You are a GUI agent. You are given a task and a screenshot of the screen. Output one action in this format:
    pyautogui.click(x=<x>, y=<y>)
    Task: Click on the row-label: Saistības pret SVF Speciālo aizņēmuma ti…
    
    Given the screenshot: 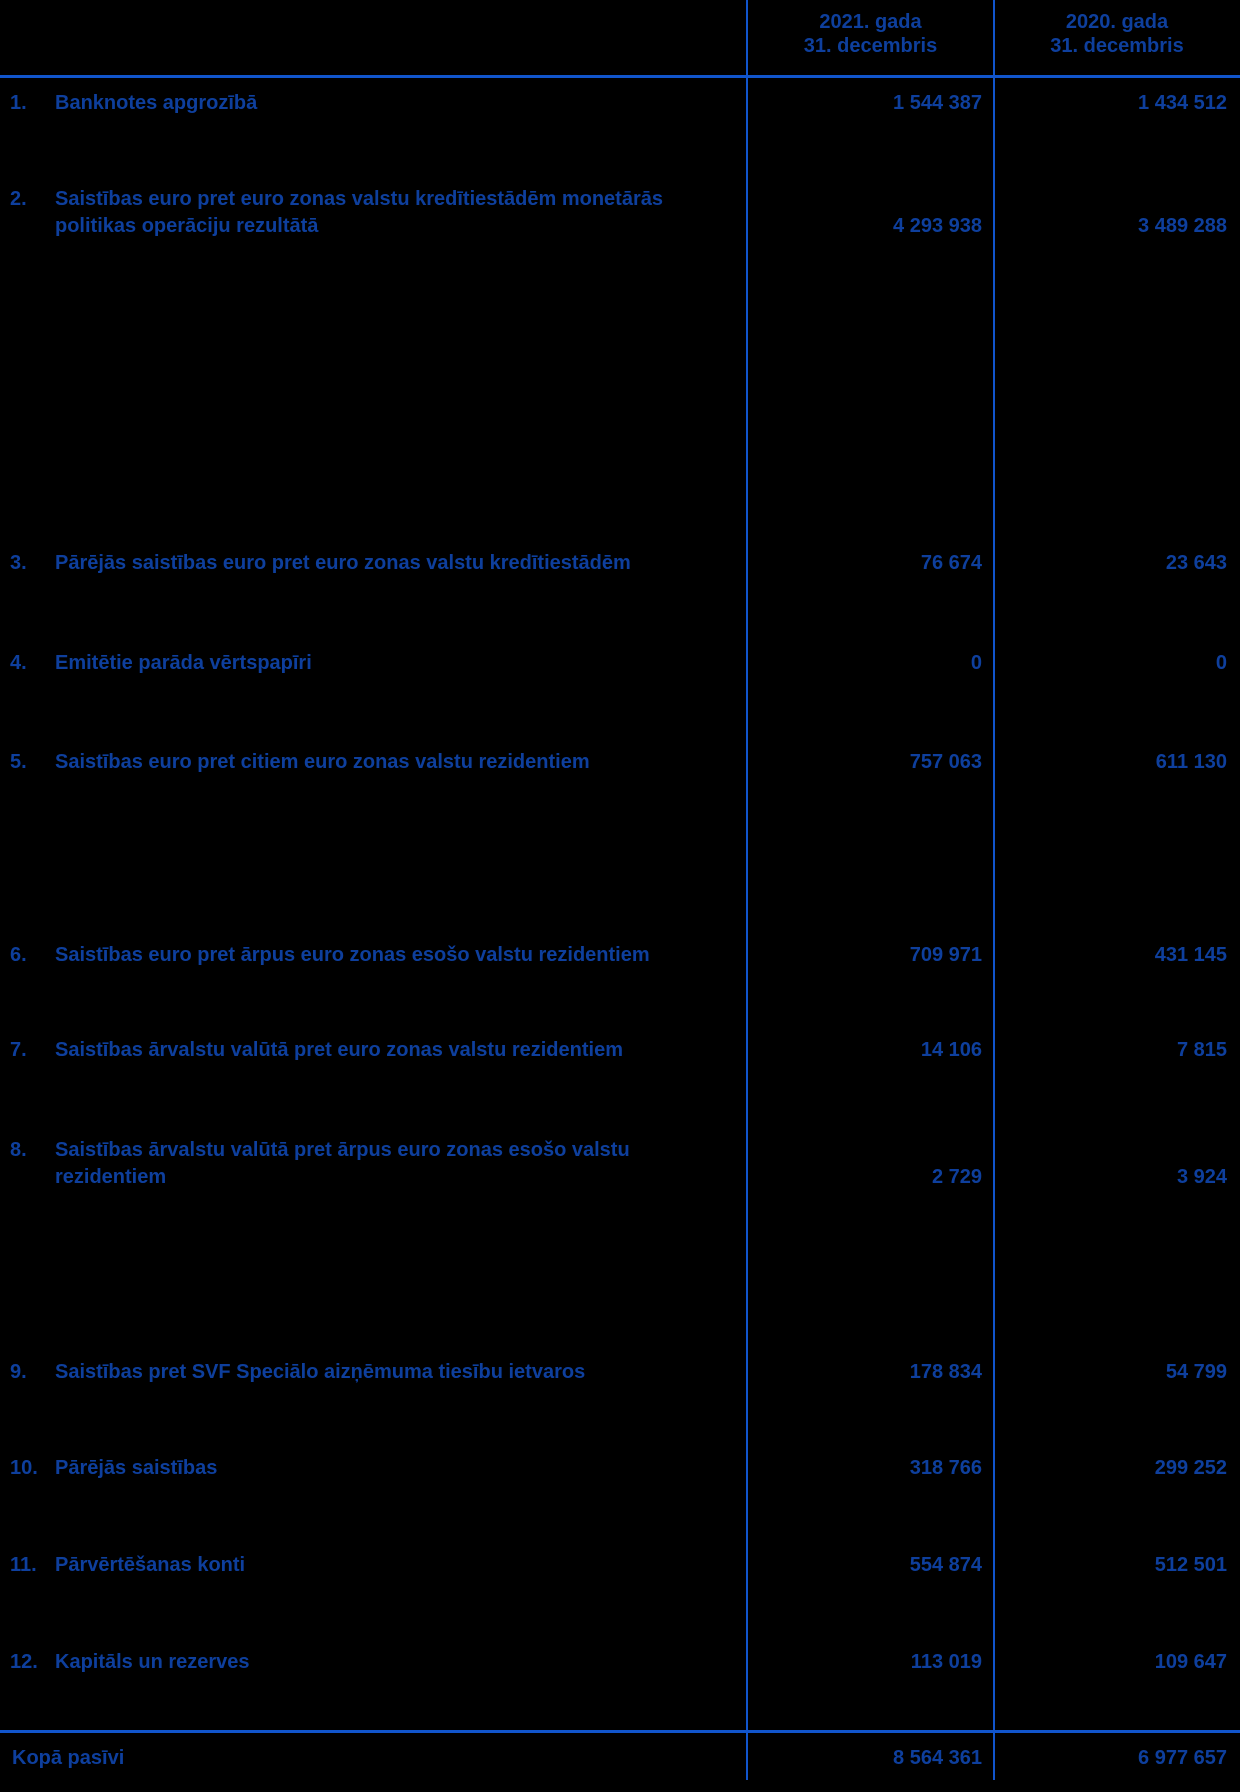 What is the action you would take?
    pyautogui.click(x=320, y=1372)
    